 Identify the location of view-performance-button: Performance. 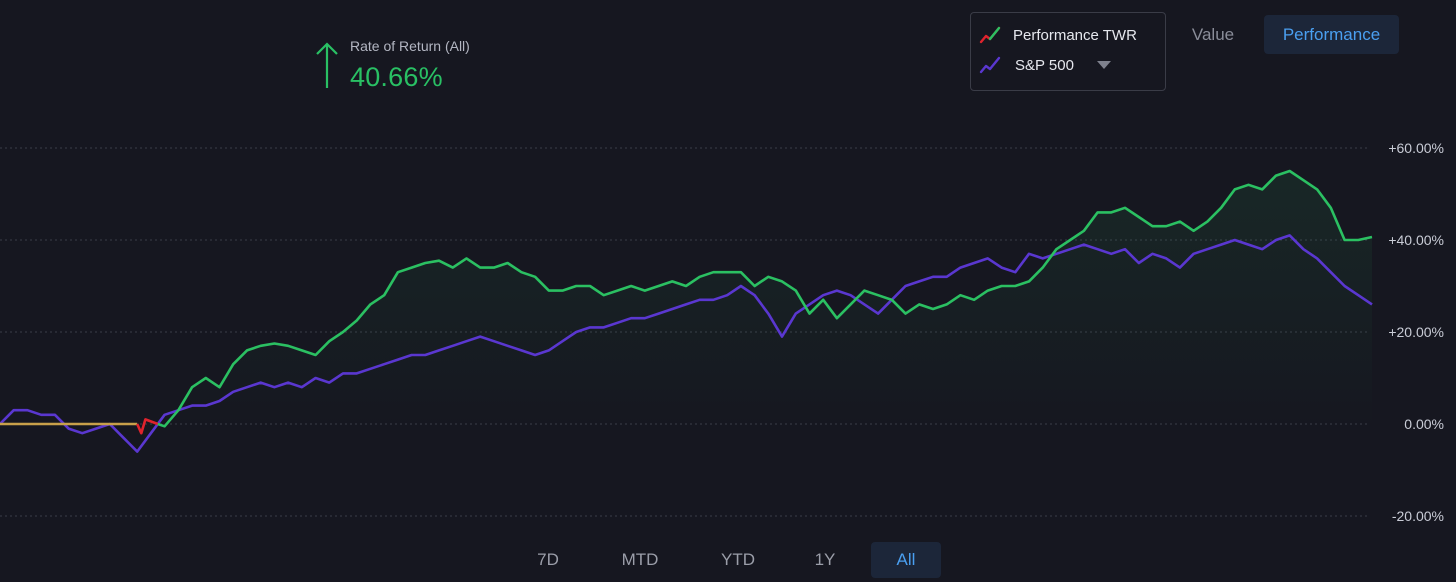
(1331, 34).